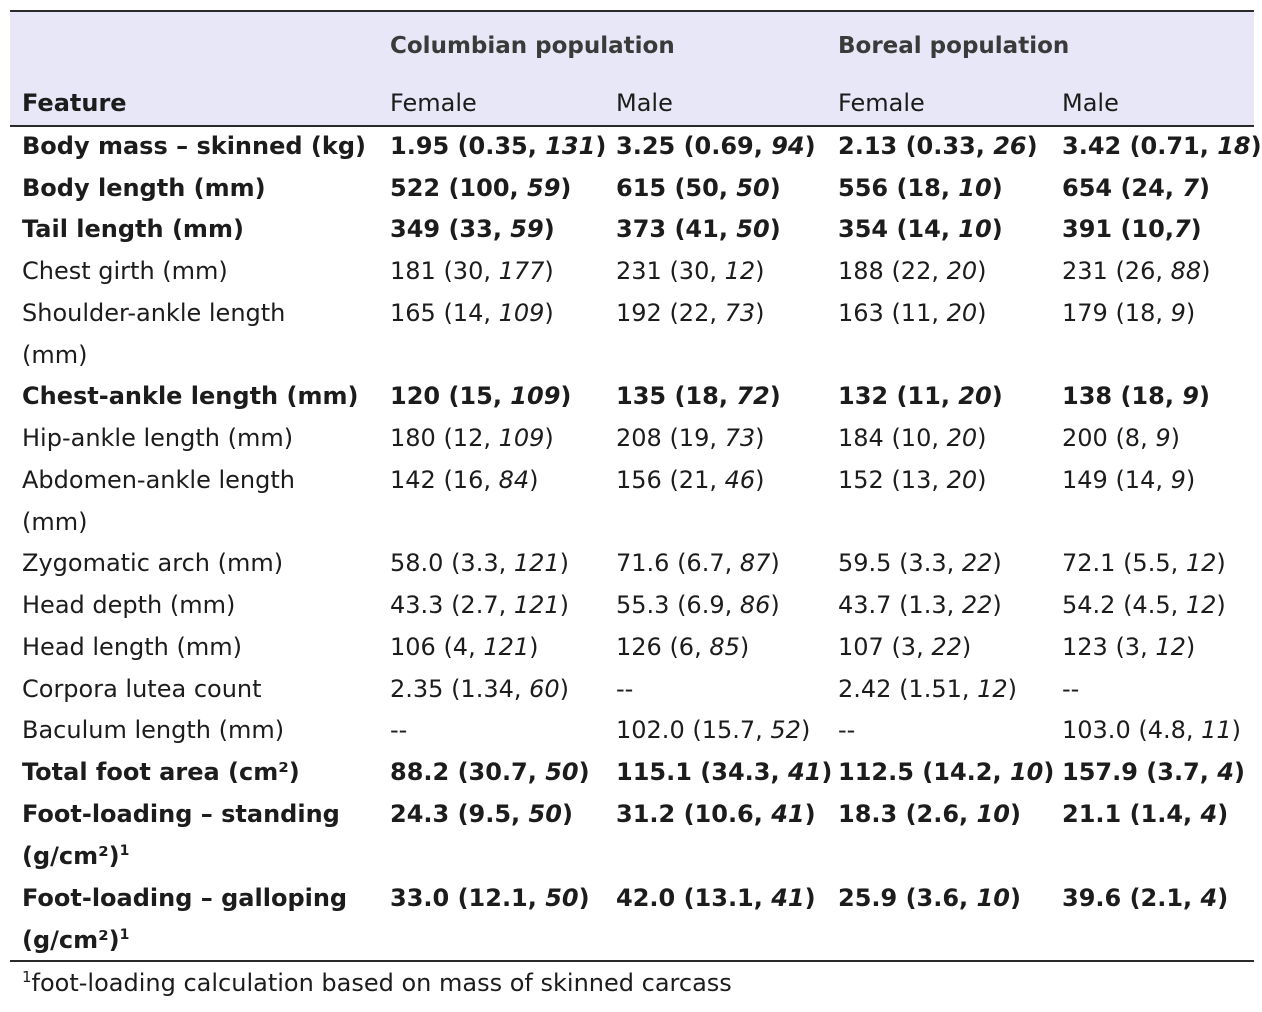  I want to click on table-header-rule, so click(632, 126).